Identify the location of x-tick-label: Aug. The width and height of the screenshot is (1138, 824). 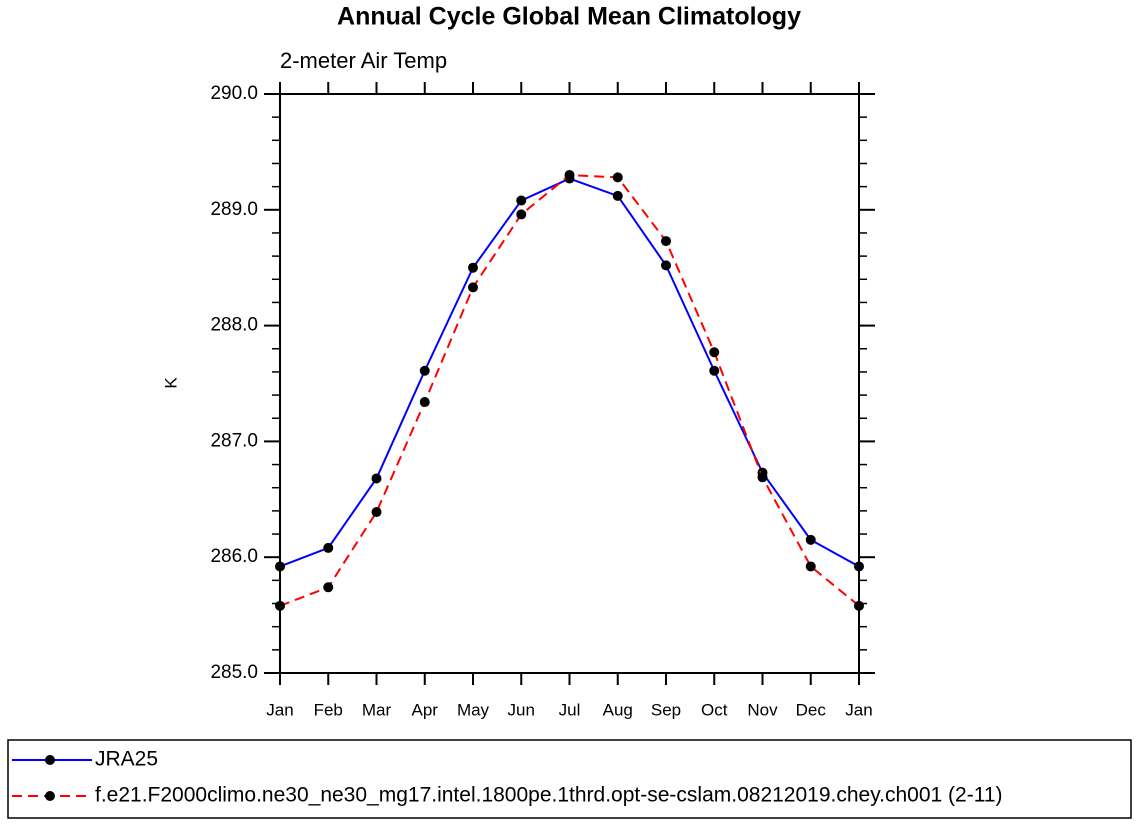
(618, 709).